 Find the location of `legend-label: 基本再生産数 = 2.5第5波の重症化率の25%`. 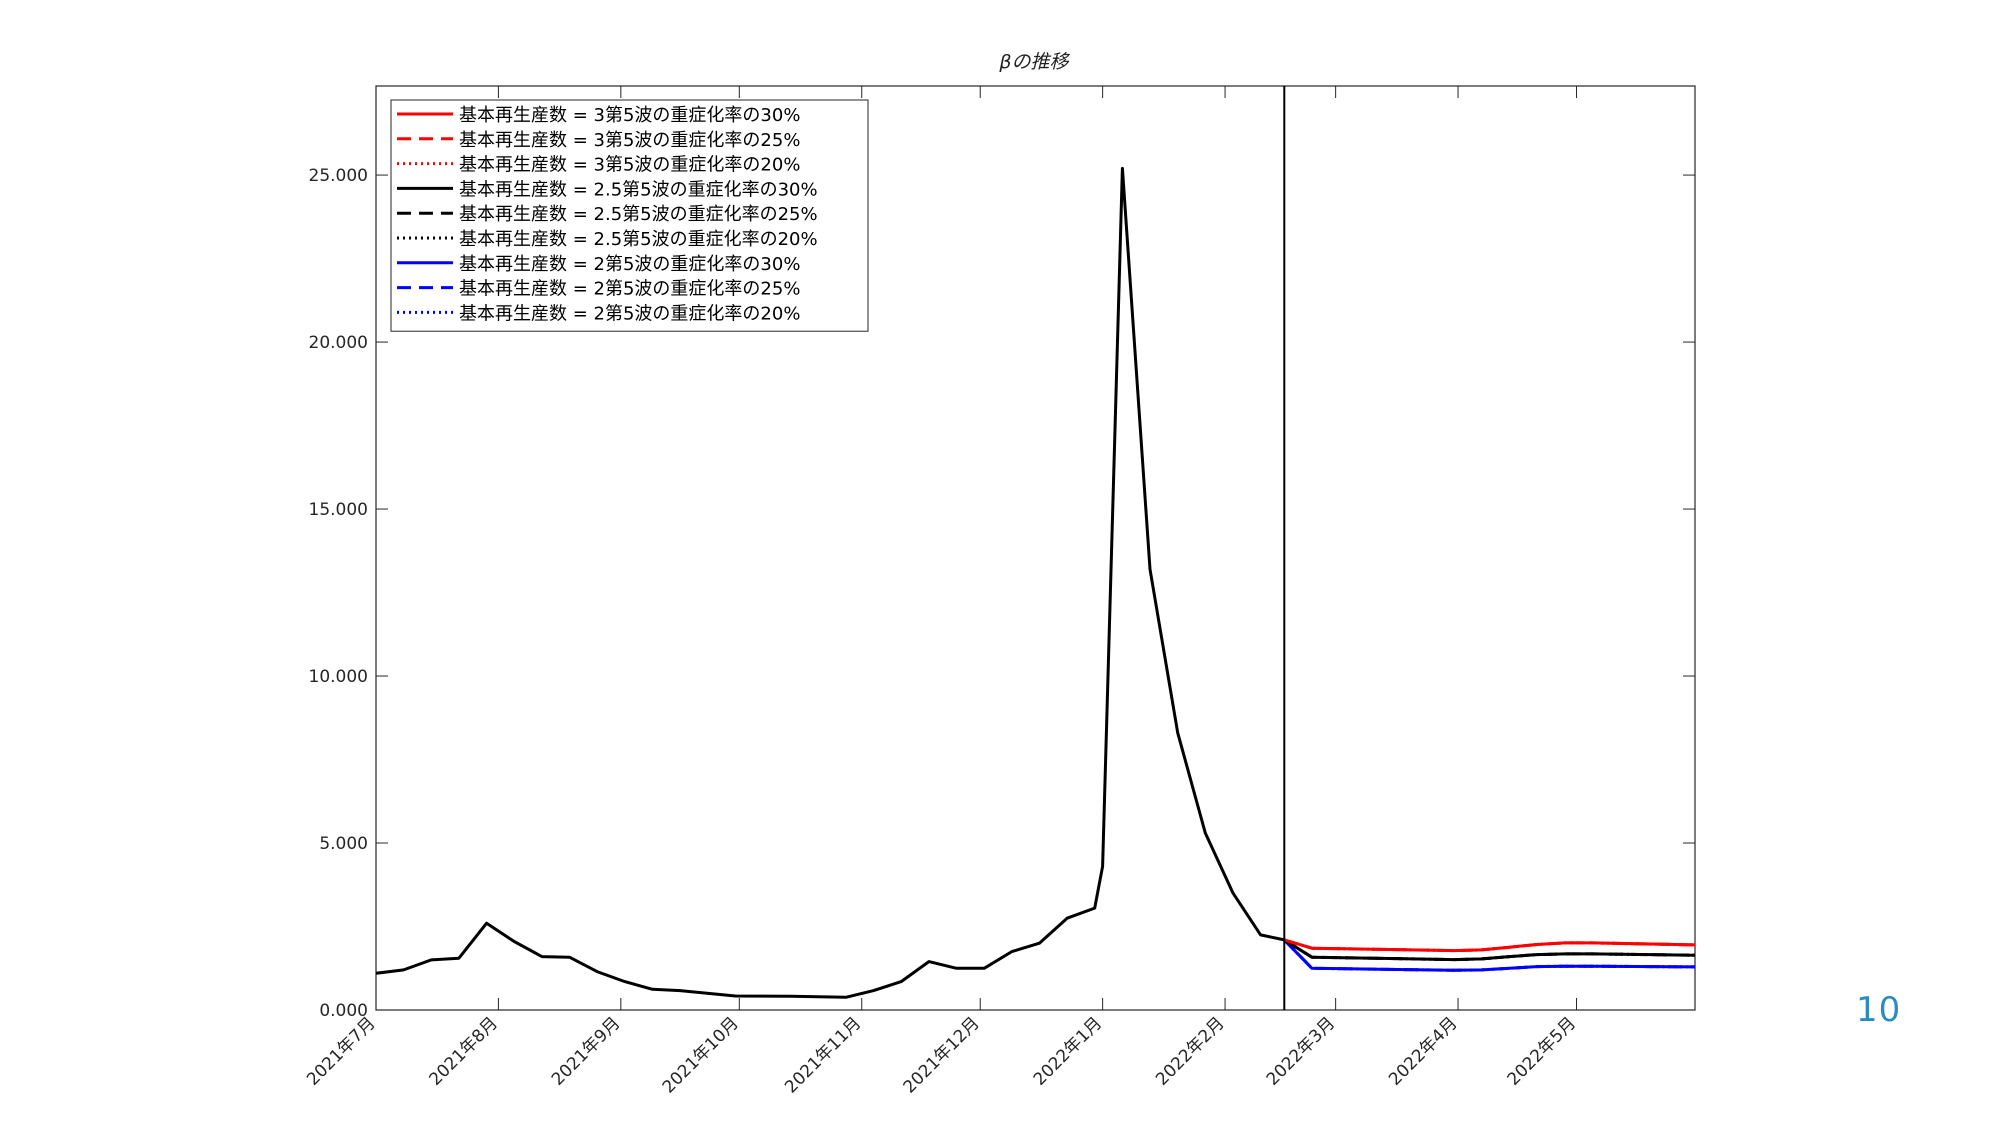

legend-label: 基本再生産数 = 2.5第5波の重症化率の25% is located at coordinates (638, 214).